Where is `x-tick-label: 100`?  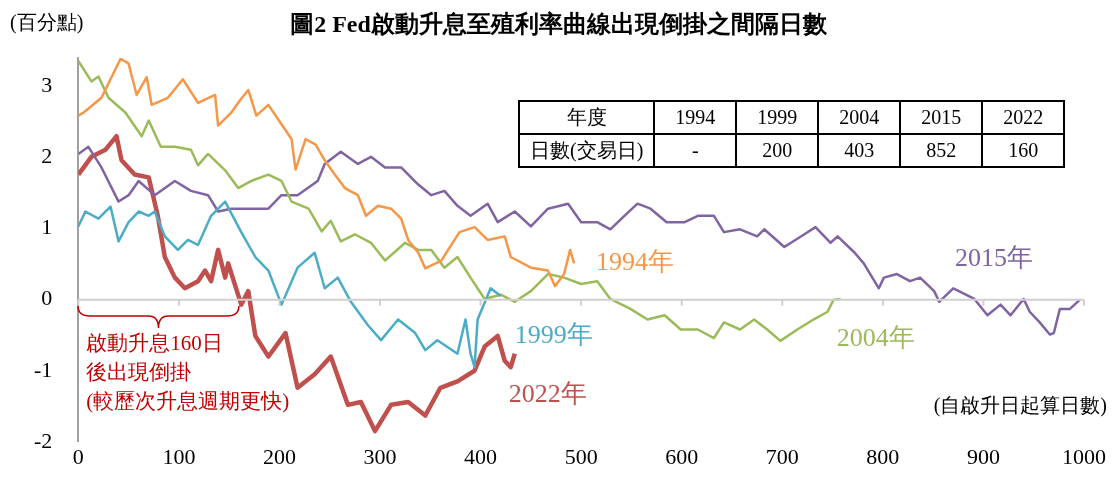 x-tick-label: 100 is located at coordinates (179, 456).